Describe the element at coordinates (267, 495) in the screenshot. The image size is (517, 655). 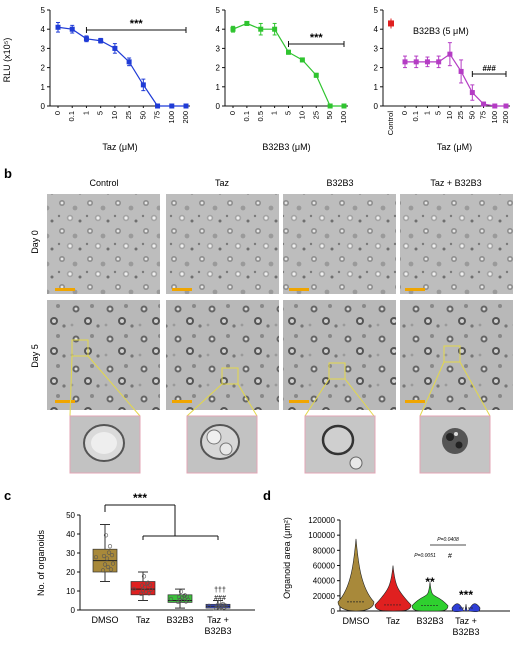
I see `panel-d-letter: d` at that location.